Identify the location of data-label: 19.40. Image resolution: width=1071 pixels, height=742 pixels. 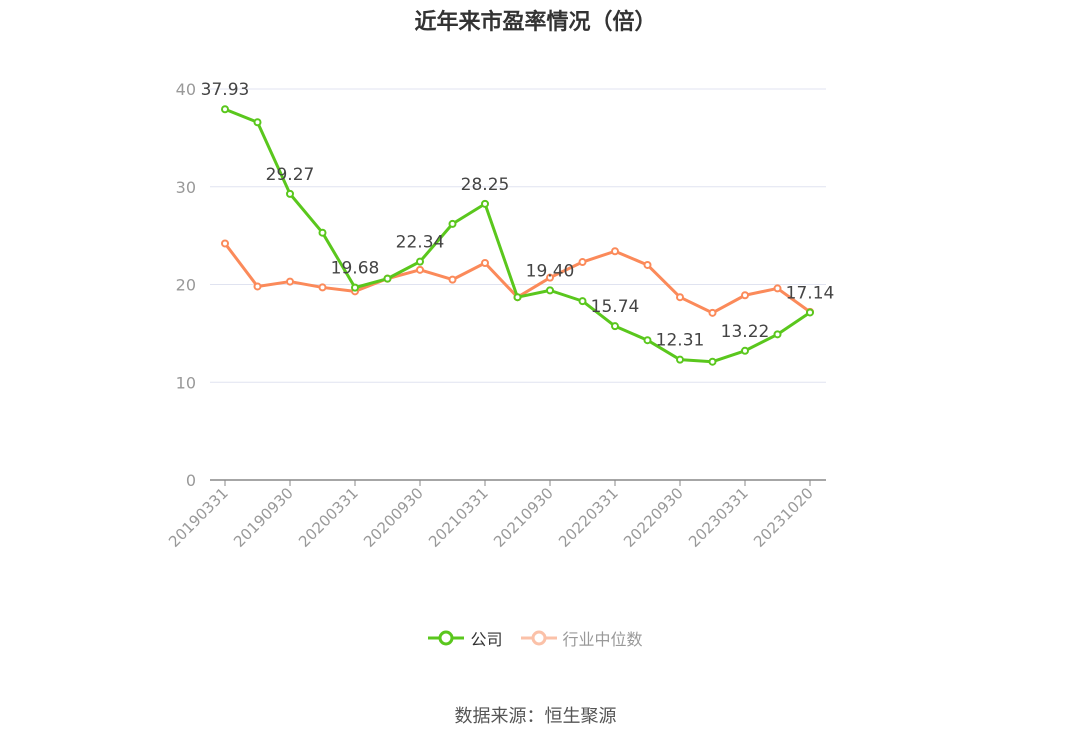
(550, 271).